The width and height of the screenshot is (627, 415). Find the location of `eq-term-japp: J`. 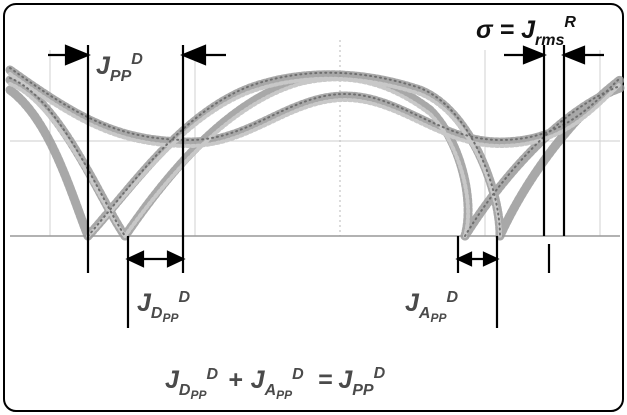

eq-term-japp: J is located at coordinates (258, 380).